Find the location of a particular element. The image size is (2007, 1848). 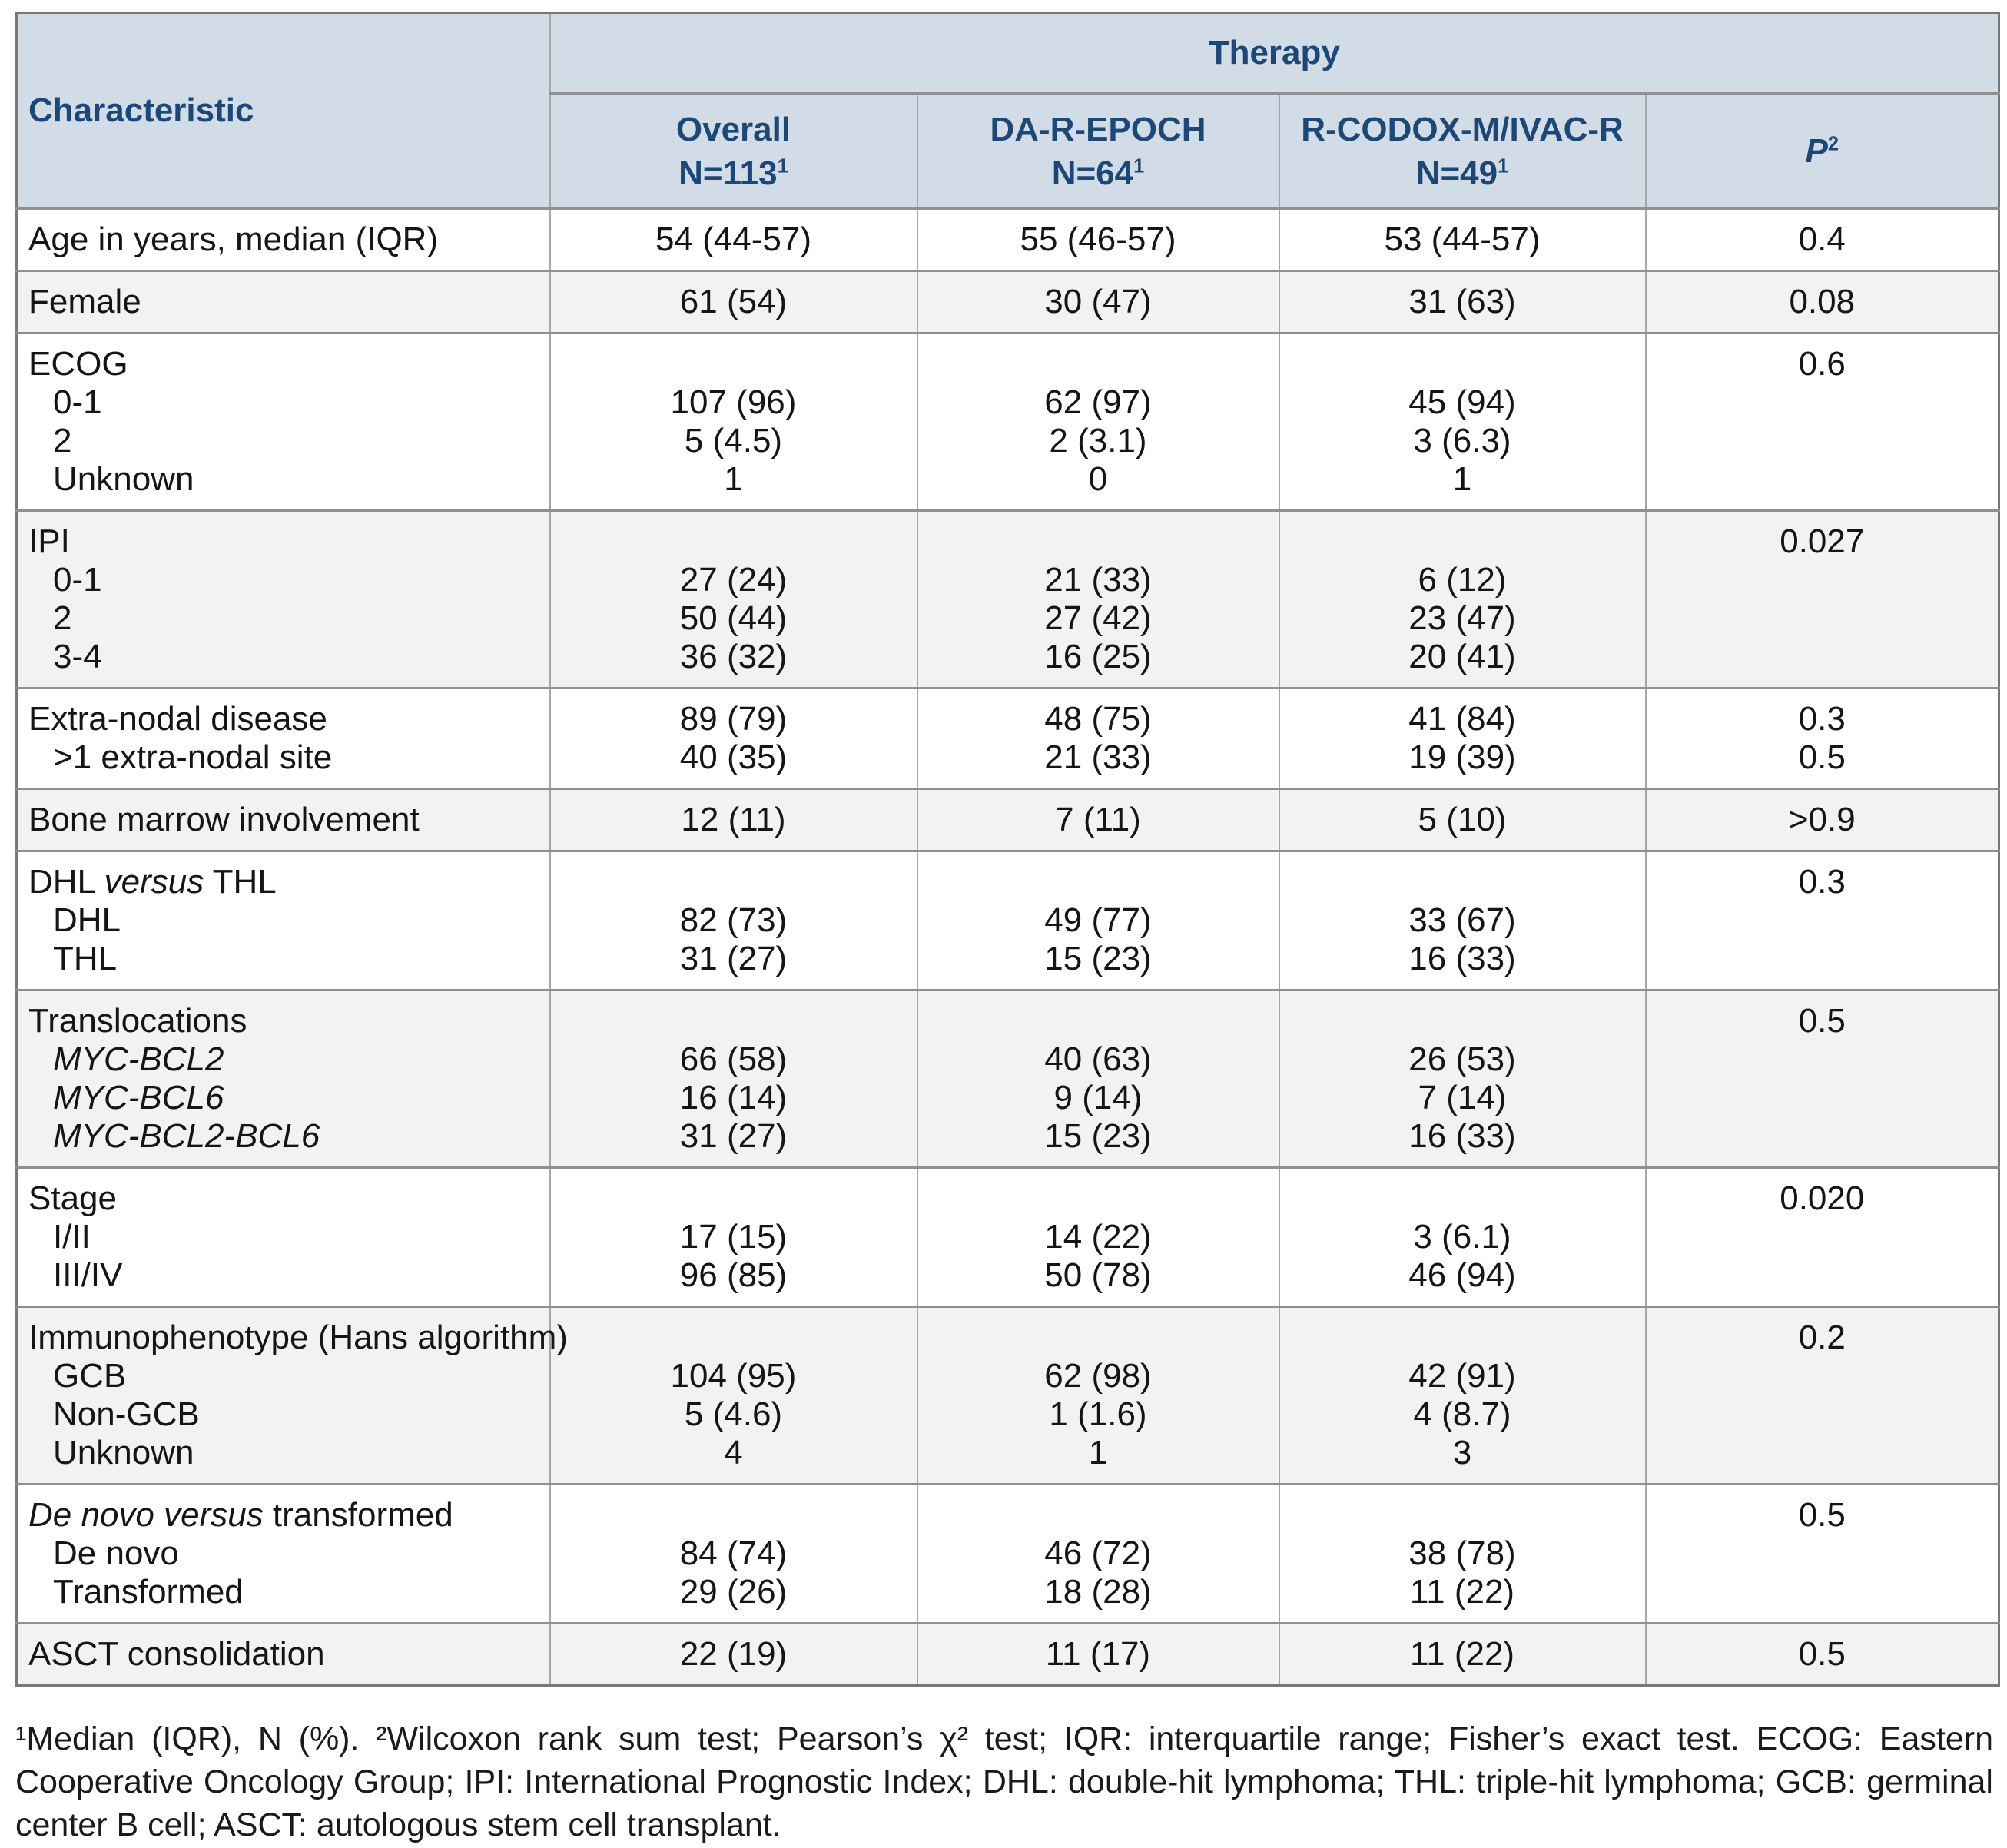

cell-p: 0.2 is located at coordinates (1821, 1395).